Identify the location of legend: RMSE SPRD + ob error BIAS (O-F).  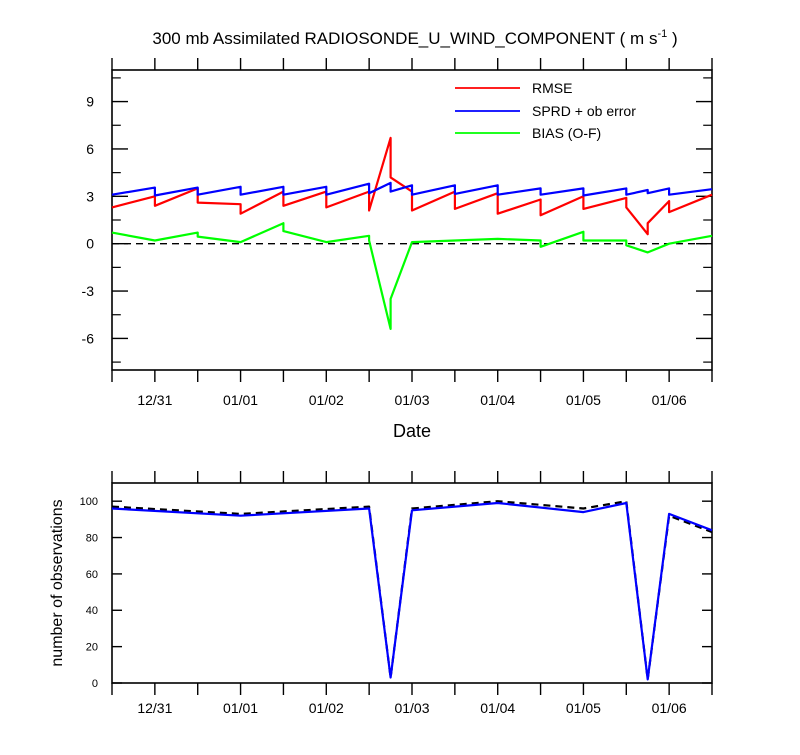
(545, 110).